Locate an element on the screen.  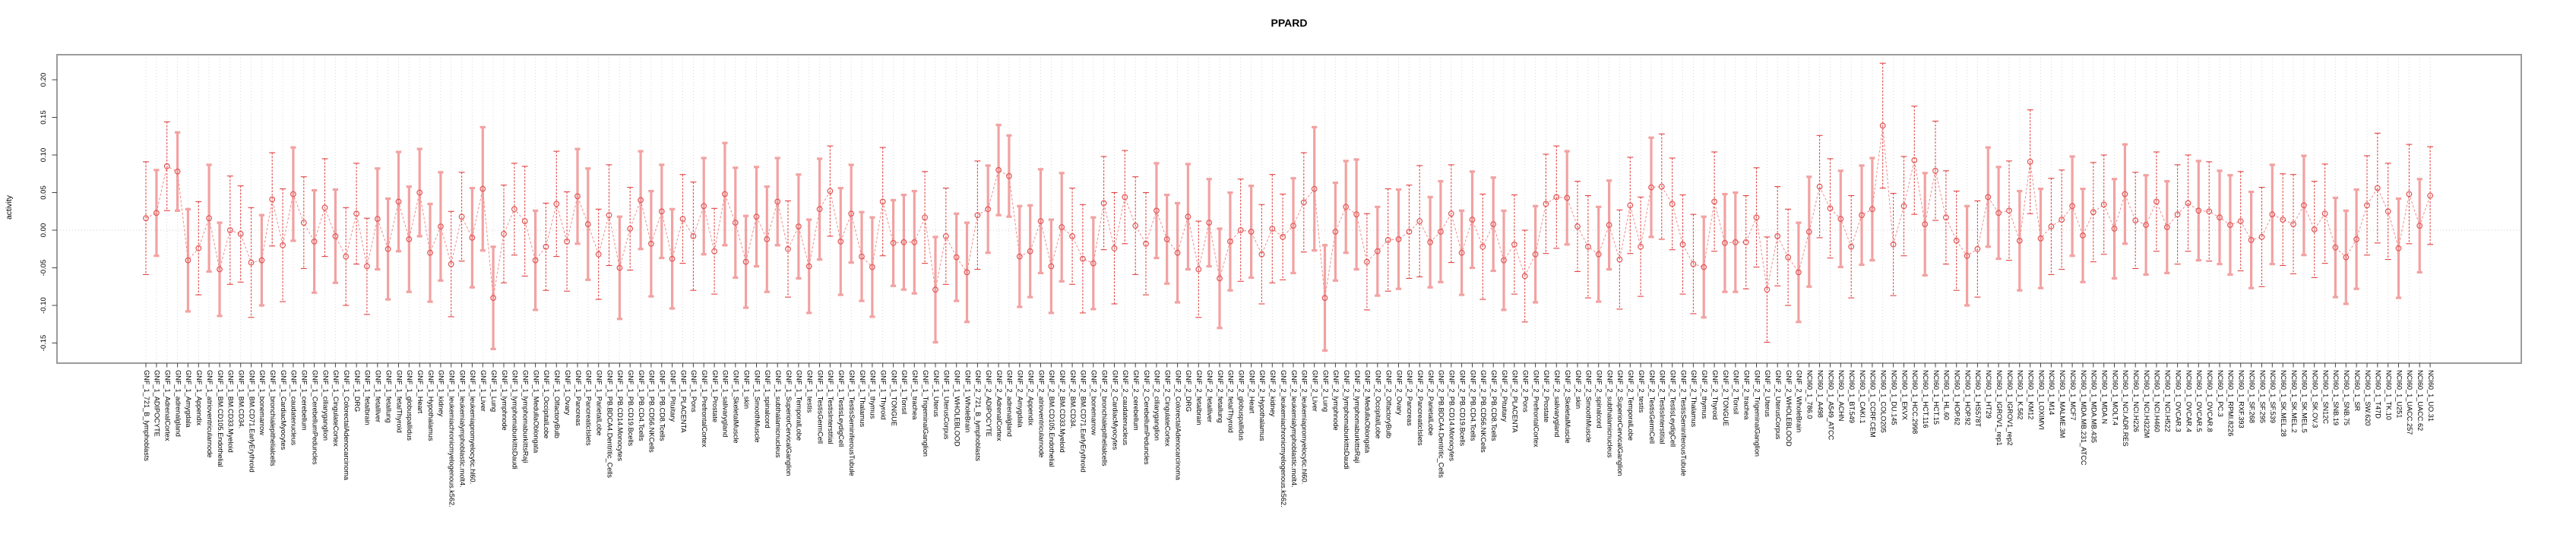
x-tick-label: GNF_2_globuspallidus is located at coordinates (1241, 405).